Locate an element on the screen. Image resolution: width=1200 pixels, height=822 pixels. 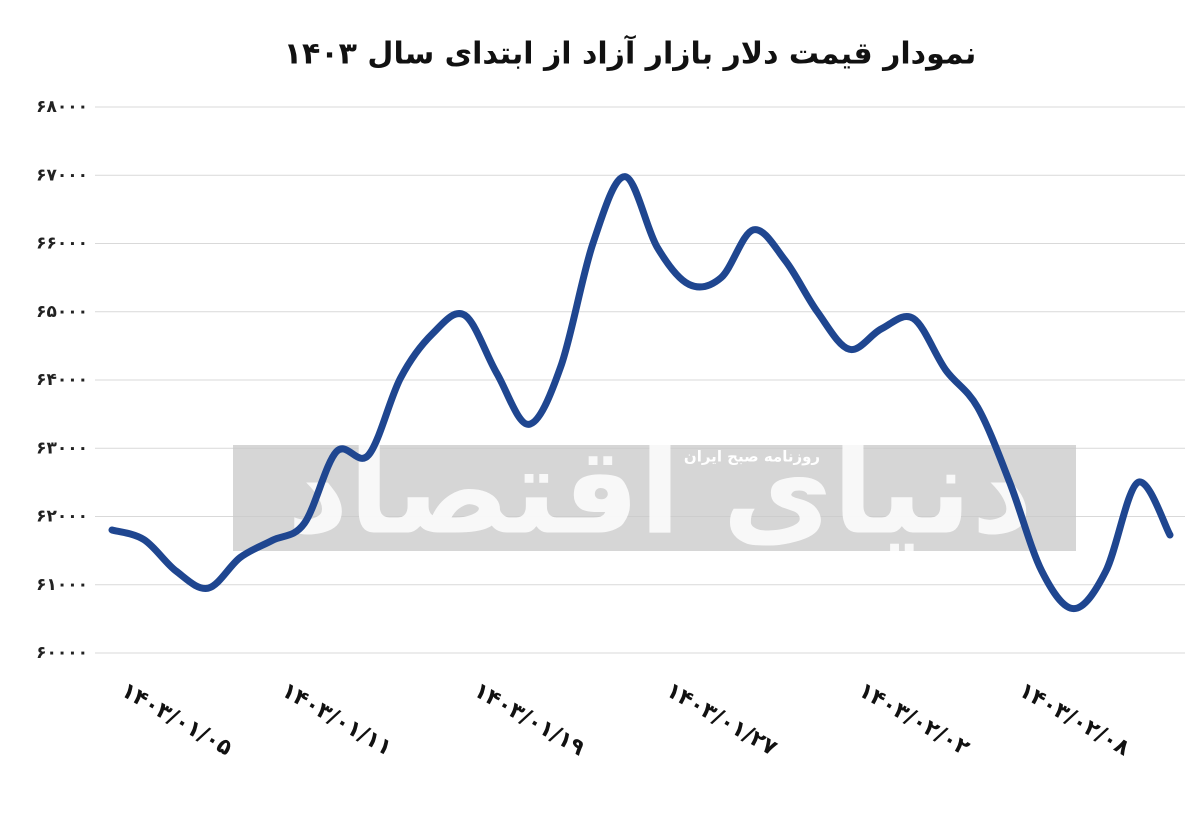
y-tick-label: ۶۴۰۰۰ is located at coordinates (62, 380).